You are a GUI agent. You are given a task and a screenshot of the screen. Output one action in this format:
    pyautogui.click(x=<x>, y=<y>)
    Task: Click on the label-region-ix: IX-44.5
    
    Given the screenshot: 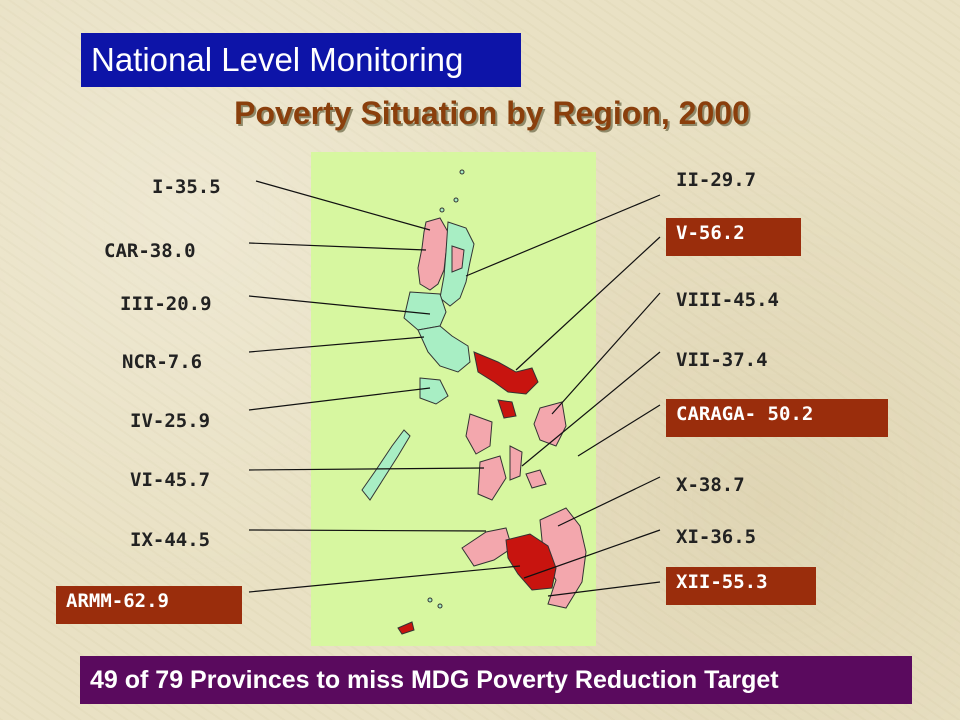 What is the action you would take?
    pyautogui.click(x=170, y=540)
    